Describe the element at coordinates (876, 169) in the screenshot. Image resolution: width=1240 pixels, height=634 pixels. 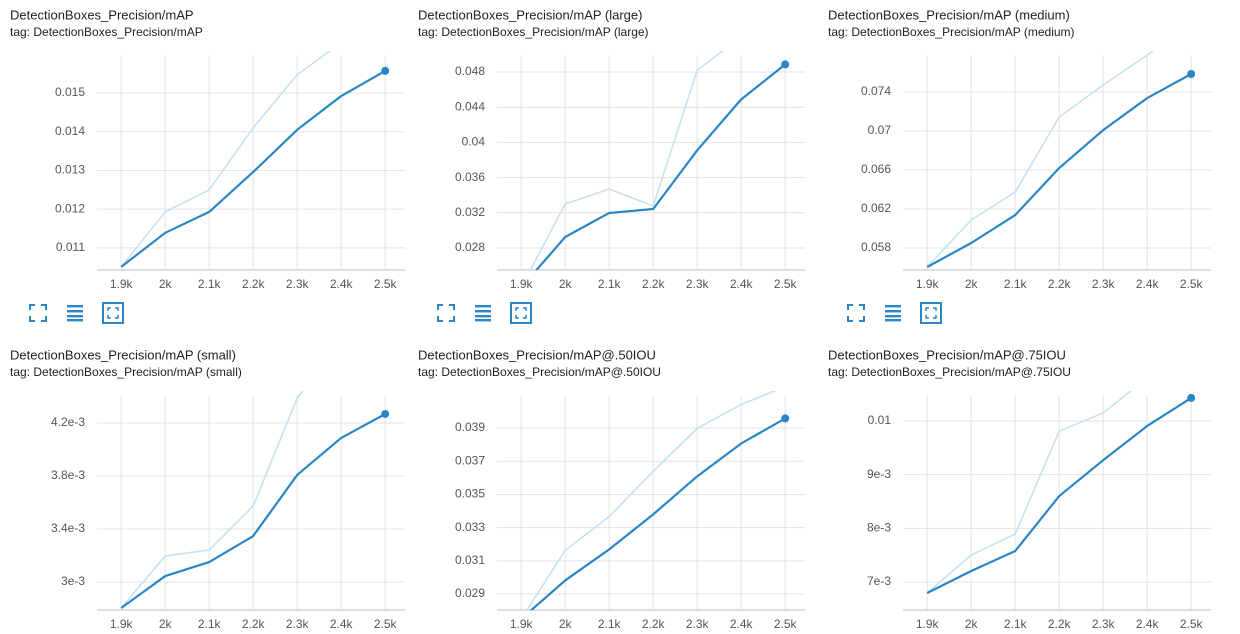
I see `y-tick-label: 0.066` at that location.